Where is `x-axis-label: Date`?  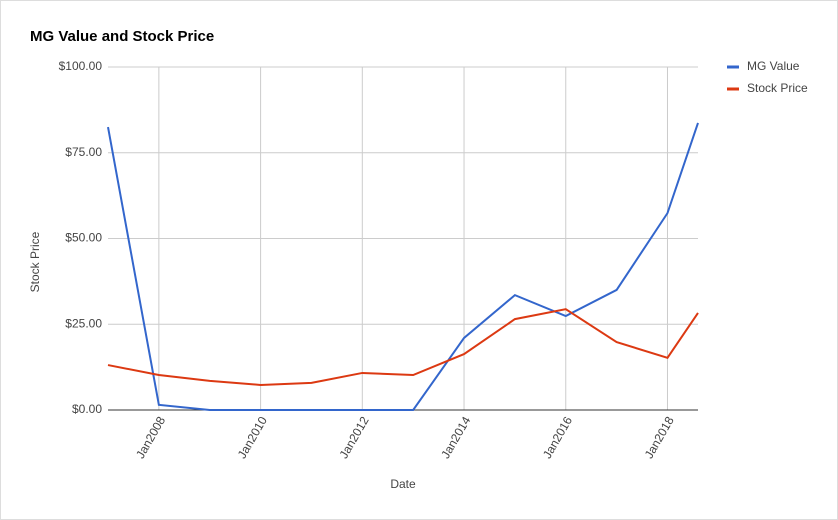
x-axis-label: Date is located at coordinates (403, 484).